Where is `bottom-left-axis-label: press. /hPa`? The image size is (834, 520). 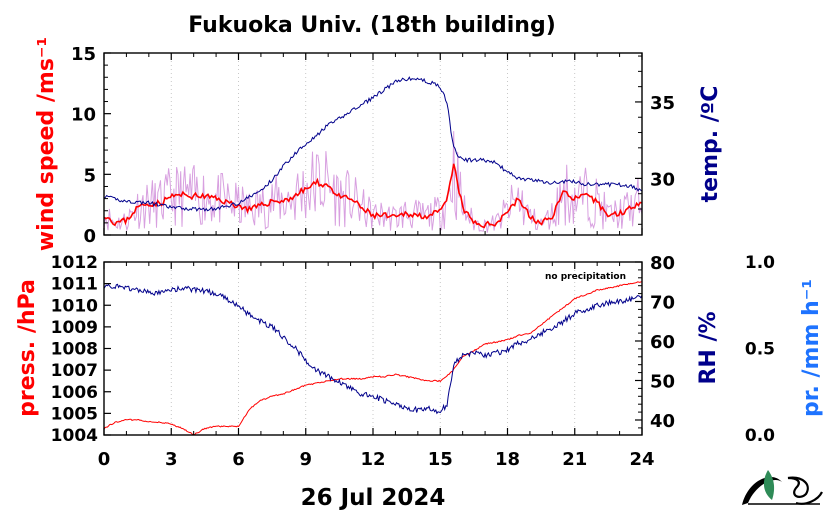
bottom-left-axis-label: press. /hPa is located at coordinates (27, 348).